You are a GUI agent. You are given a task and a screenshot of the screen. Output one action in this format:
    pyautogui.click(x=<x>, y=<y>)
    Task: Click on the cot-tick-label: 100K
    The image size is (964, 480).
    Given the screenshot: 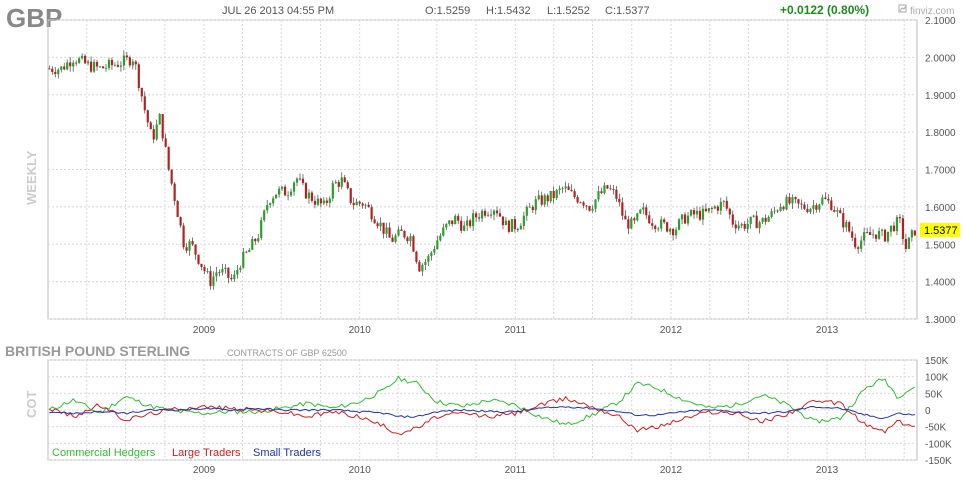 What is the action you would take?
    pyautogui.click(x=937, y=378)
    